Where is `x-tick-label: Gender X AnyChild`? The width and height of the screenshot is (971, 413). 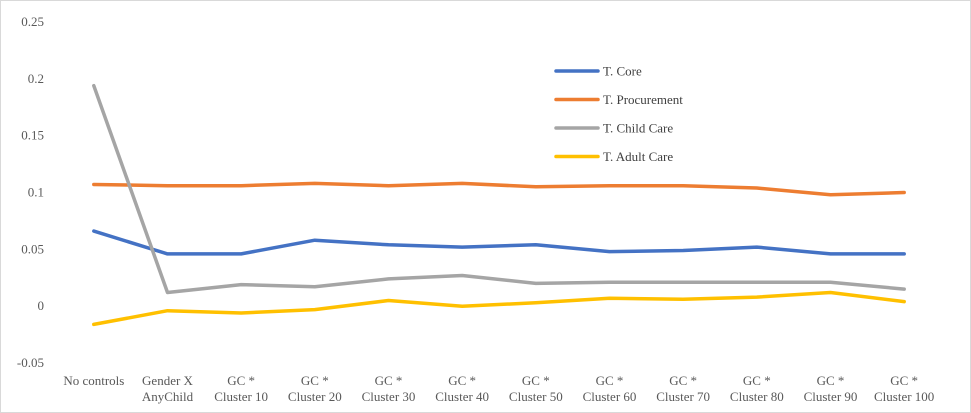 x-tick-label: Gender X AnyChild is located at coordinates (168, 388).